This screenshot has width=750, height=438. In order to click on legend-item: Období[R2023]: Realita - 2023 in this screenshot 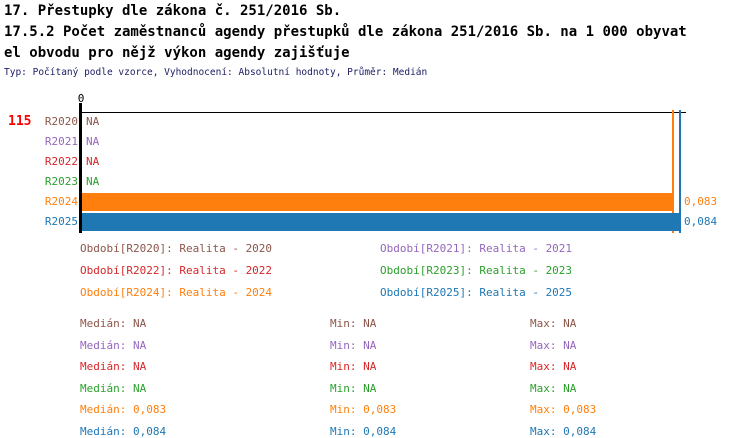, I will do `click(476, 270)`.